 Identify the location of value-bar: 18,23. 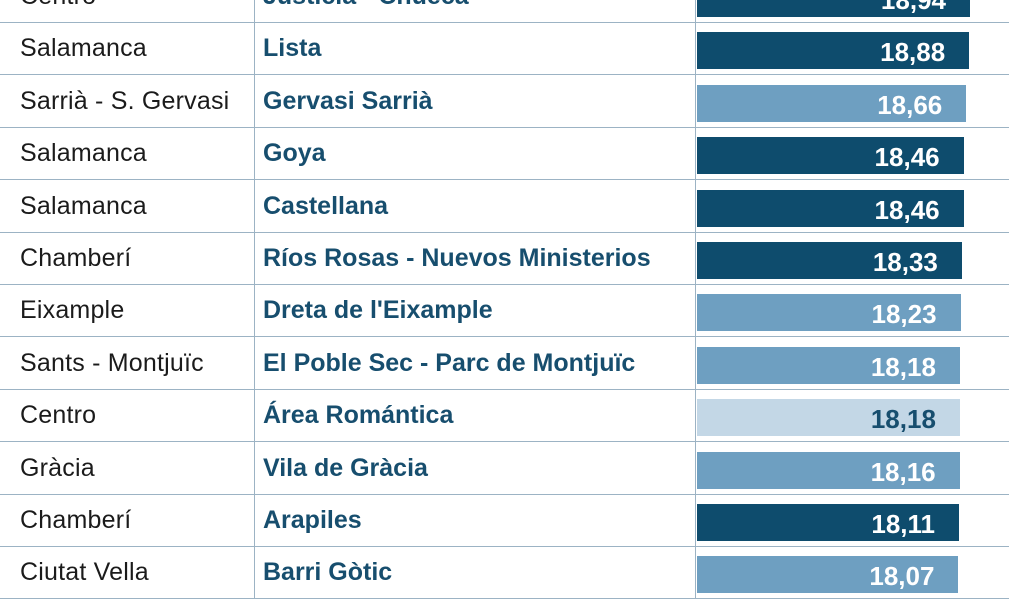
(829, 313).